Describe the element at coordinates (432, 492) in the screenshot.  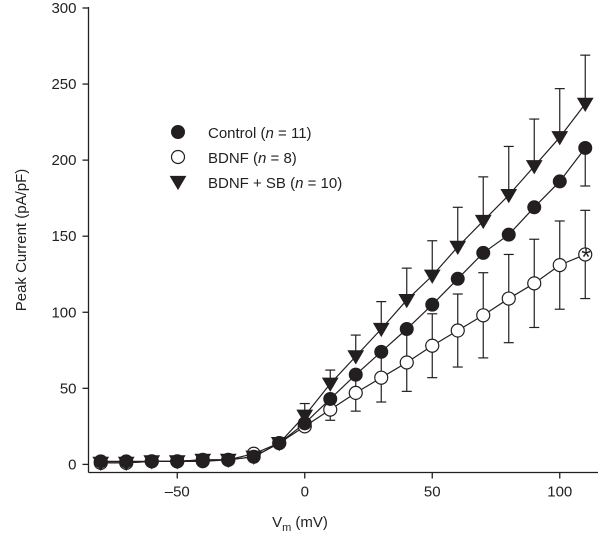
I see `x-tick-label: 50` at that location.